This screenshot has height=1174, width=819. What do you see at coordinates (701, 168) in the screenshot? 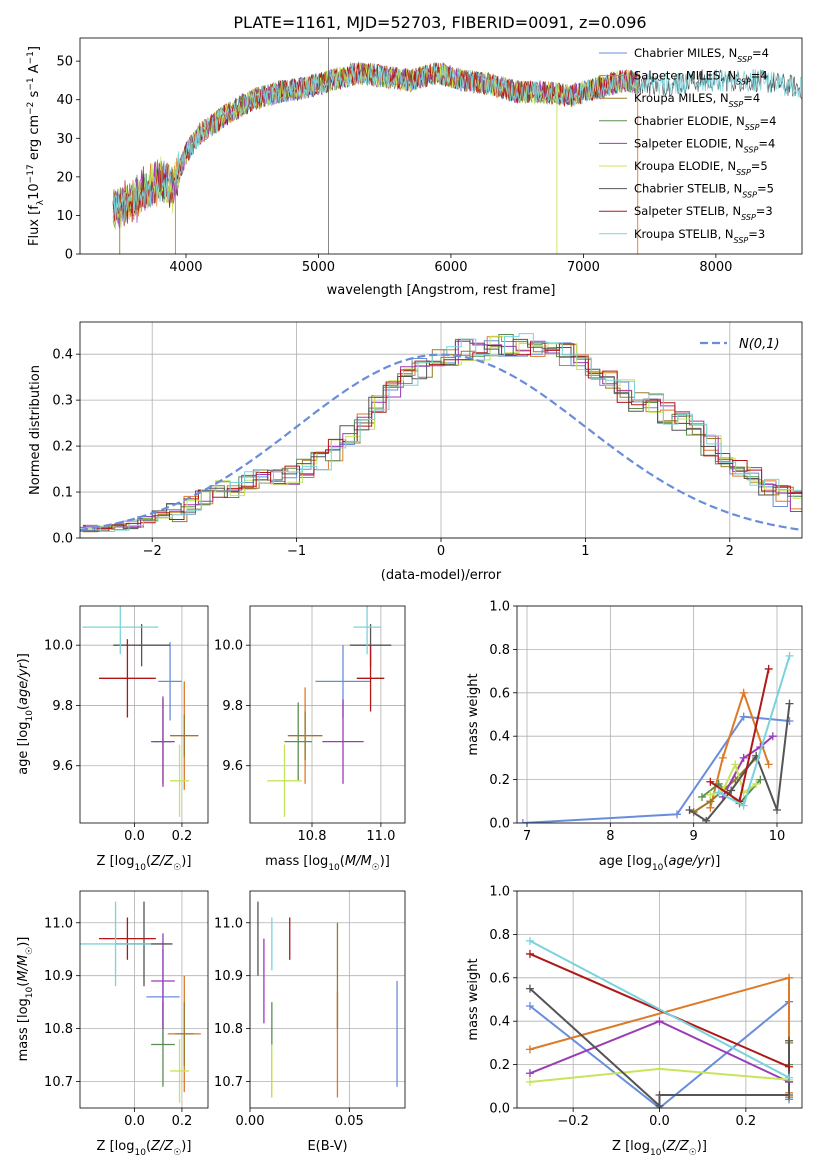
I see `legend-label: Kroupa ELODIE, NSSP=5` at bounding box center [701, 168].